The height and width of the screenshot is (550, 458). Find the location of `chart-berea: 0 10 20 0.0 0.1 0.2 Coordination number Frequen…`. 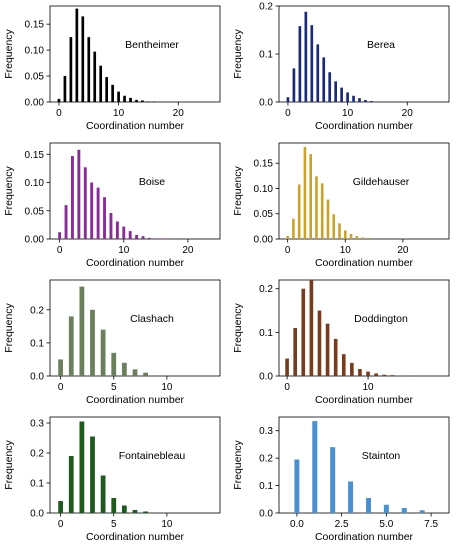

chart-berea: 0 10 20 0.0 0.1 0.2 Coordination number Frequen… is located at coordinates (341, 67).